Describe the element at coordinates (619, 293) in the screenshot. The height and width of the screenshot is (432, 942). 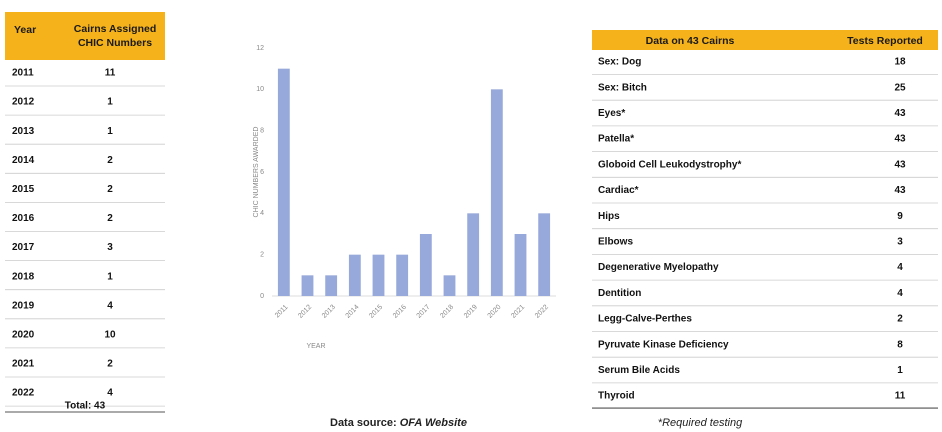
I see `cell: Dentition` at that location.